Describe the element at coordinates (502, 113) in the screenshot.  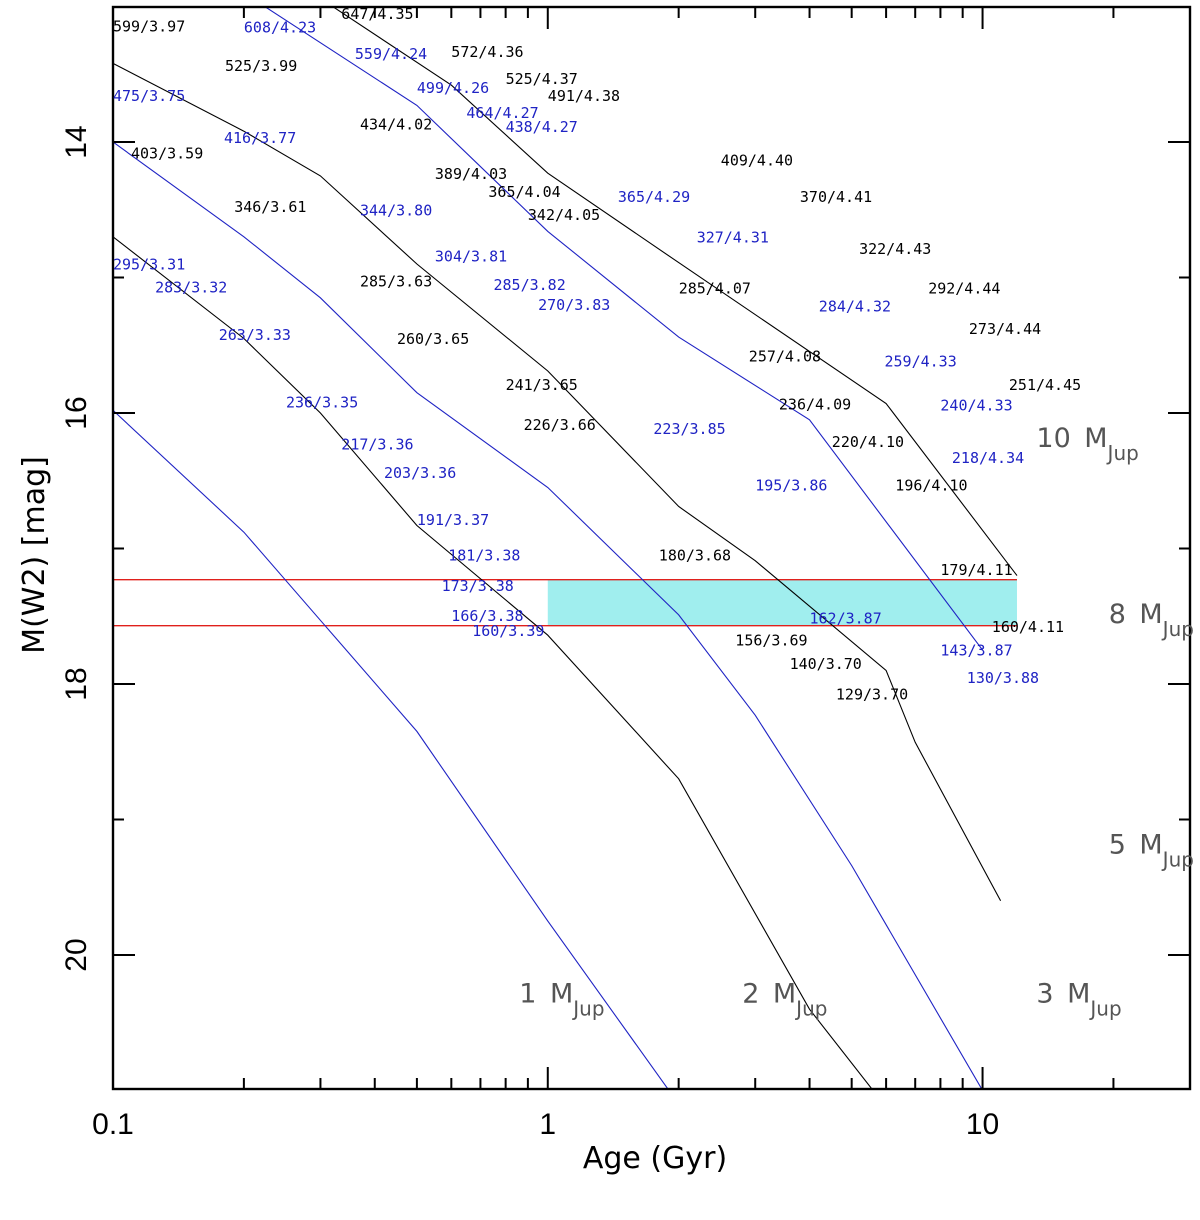
I see `point-label: 464/4.27` at that location.